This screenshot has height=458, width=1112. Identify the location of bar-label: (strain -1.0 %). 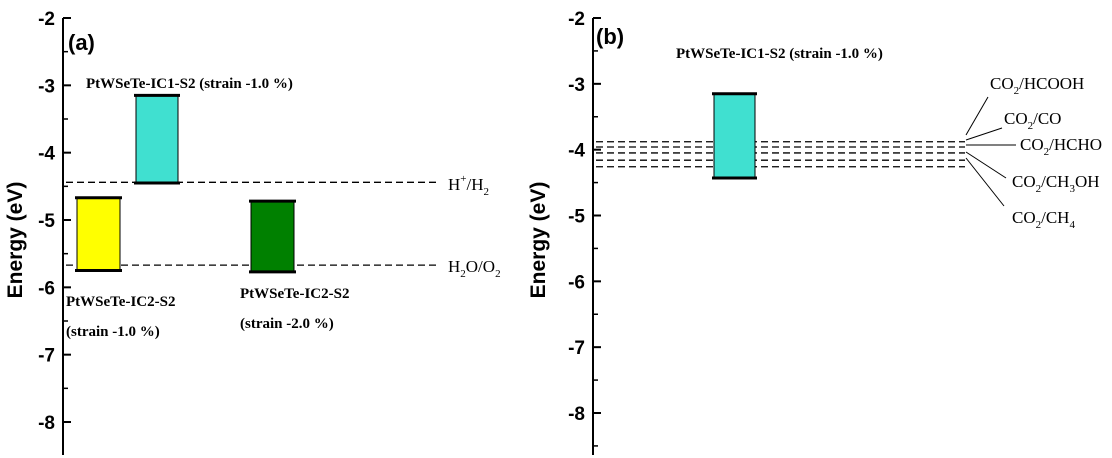
(113, 332).